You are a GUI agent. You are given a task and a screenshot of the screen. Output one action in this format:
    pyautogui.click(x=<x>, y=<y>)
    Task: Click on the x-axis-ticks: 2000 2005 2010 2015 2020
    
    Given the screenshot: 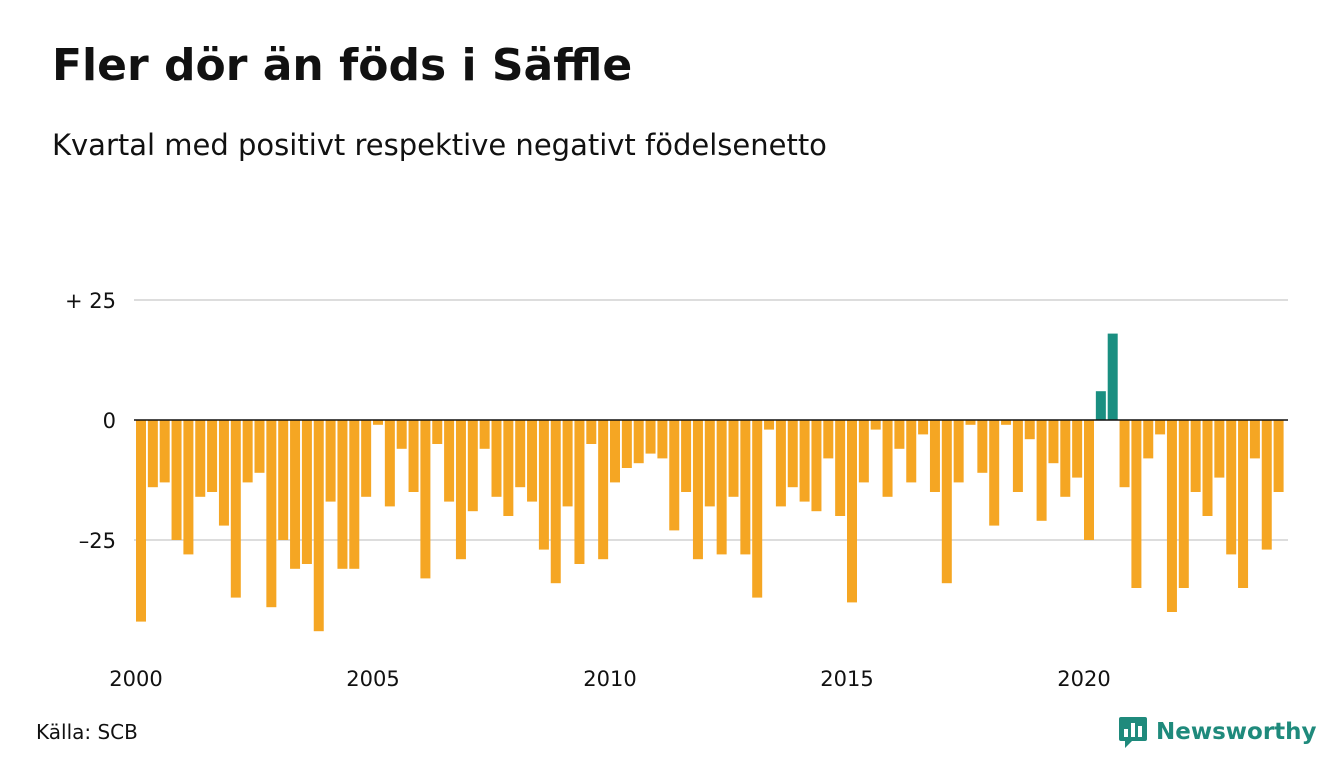 What is the action you would take?
    pyautogui.click(x=609, y=679)
    